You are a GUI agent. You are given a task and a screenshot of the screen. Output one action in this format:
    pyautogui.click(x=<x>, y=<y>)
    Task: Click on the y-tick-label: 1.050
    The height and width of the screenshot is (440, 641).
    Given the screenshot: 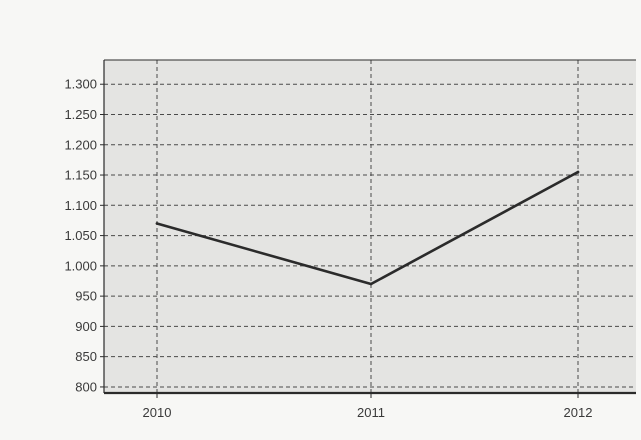 What is the action you would take?
    pyautogui.click(x=80, y=235)
    